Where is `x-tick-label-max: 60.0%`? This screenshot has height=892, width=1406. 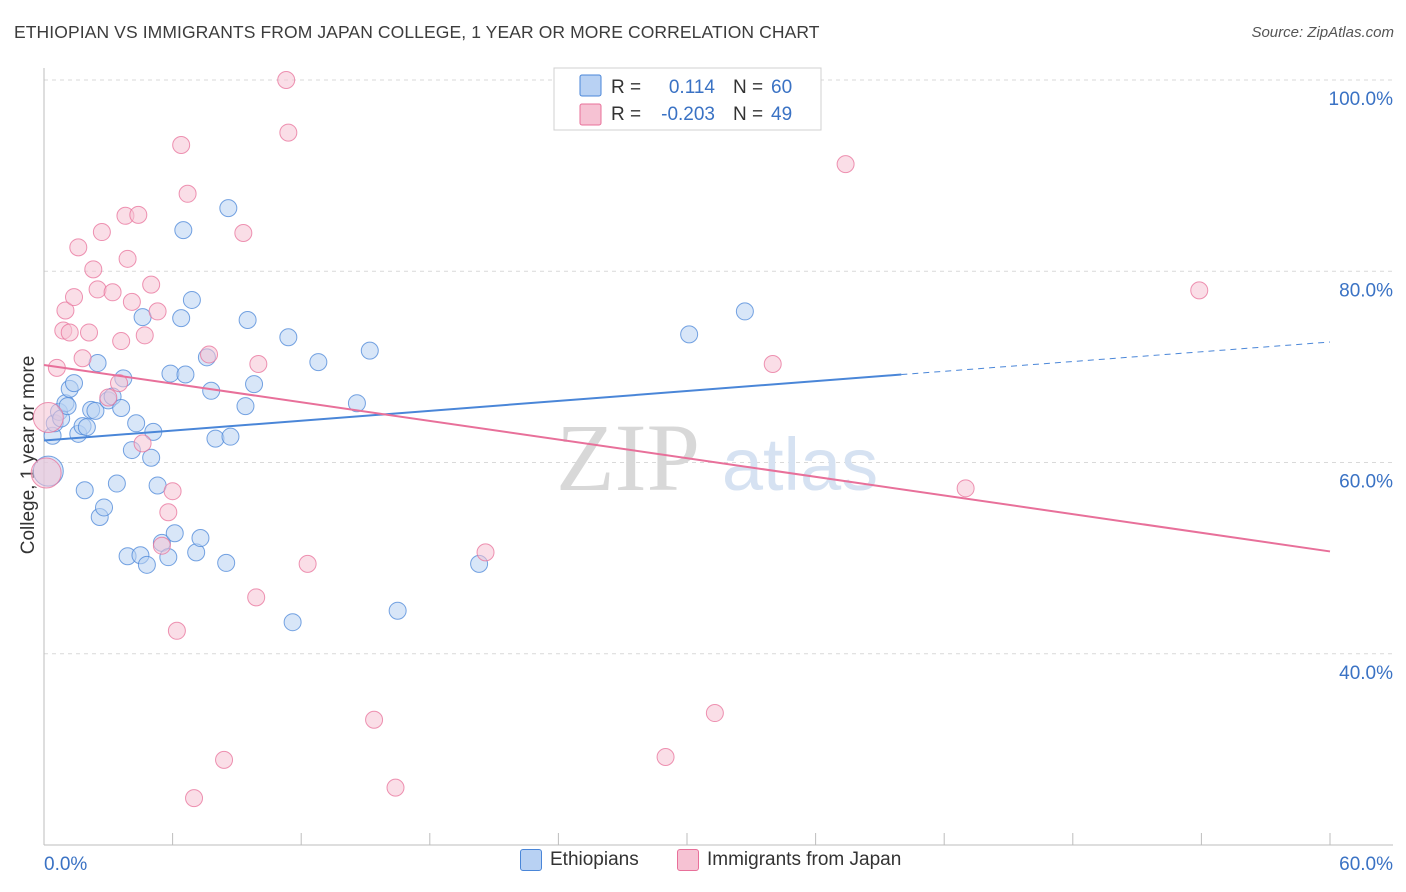
x-tick-label-max: 60.0% is located at coordinates (1366, 864).